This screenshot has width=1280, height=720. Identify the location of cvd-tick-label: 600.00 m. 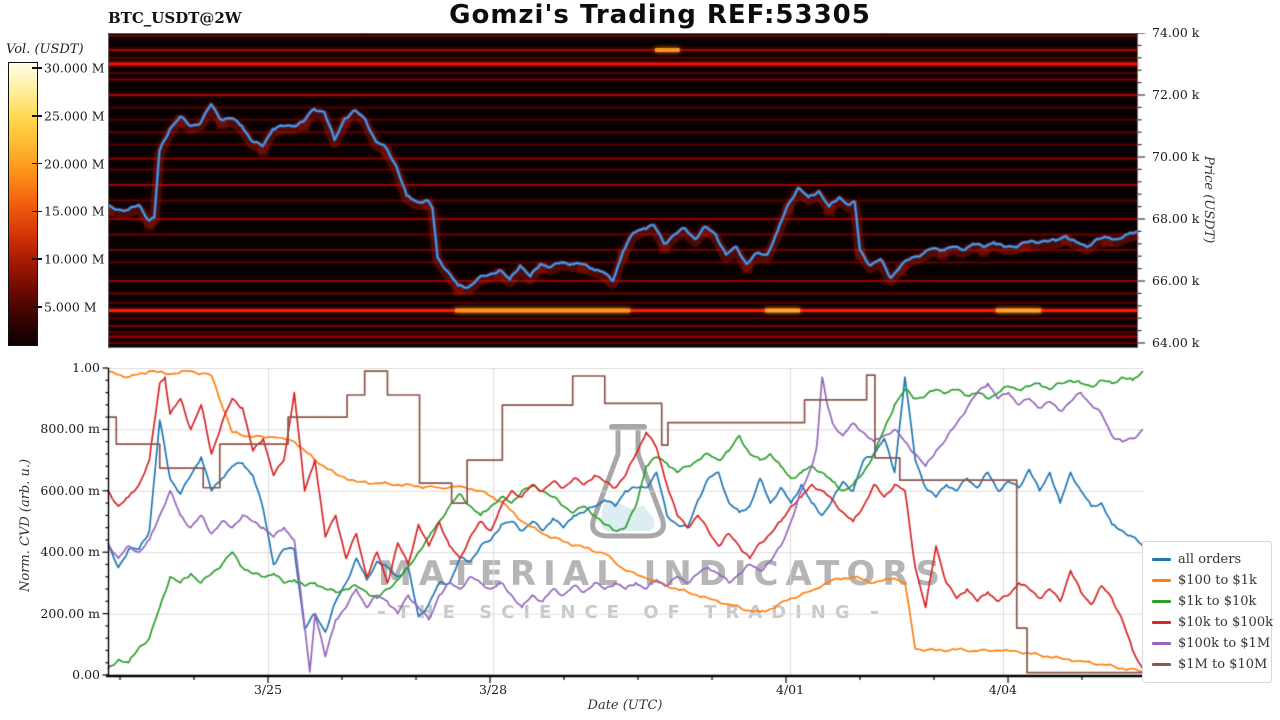
(70, 490).